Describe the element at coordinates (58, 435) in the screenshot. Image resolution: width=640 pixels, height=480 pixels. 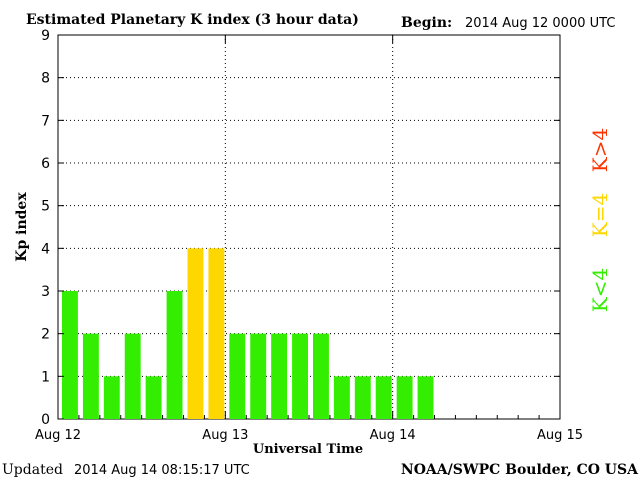
I see `x-tick-label: Aug 12` at that location.